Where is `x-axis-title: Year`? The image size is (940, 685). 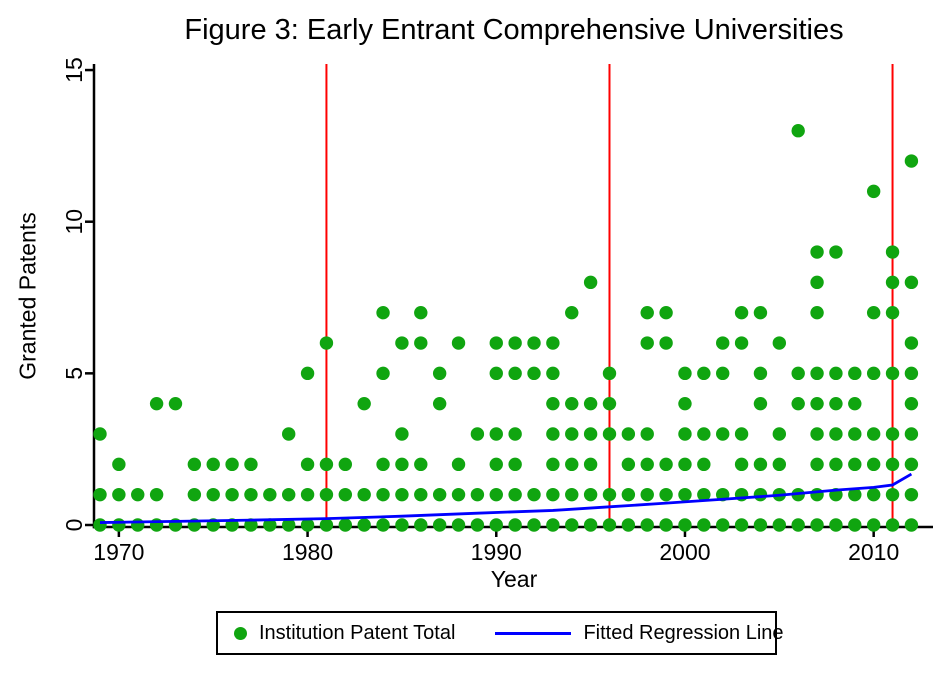 x-axis-title: Year is located at coordinates (514, 579).